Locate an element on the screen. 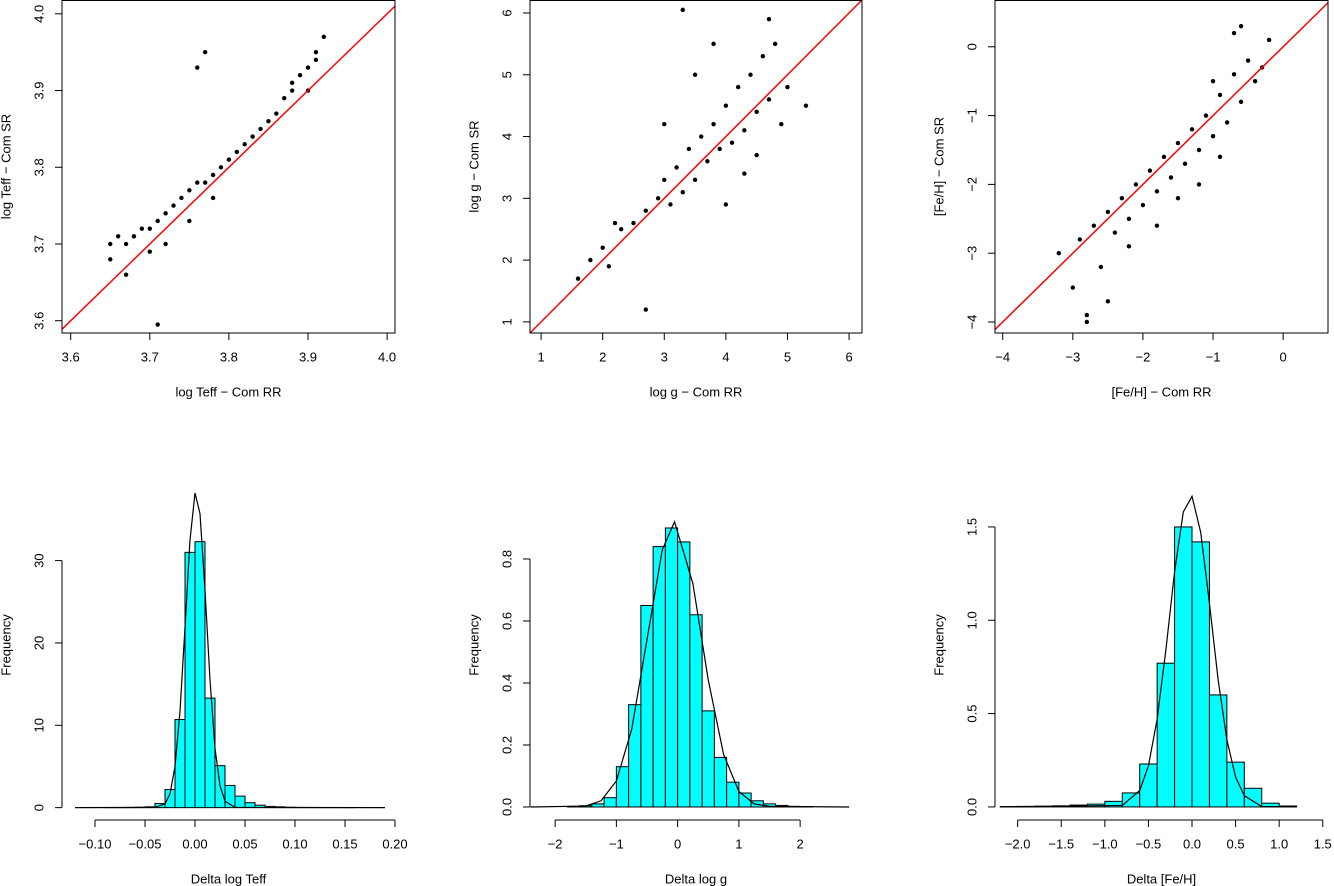 This screenshot has width=1334, height=886. x-tick-label: −2.0 is located at coordinates (1018, 843).